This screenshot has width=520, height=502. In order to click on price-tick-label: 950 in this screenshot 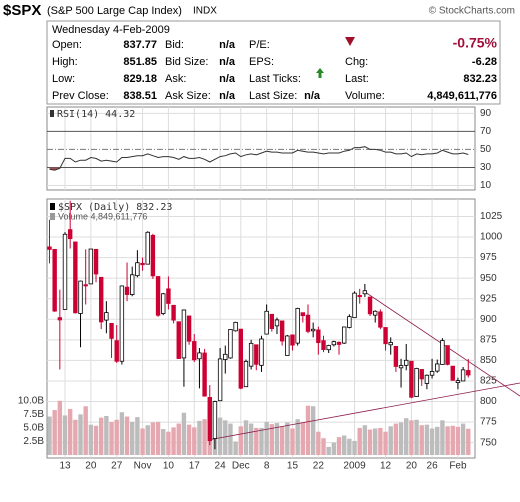, I will do `click(488, 278)`.